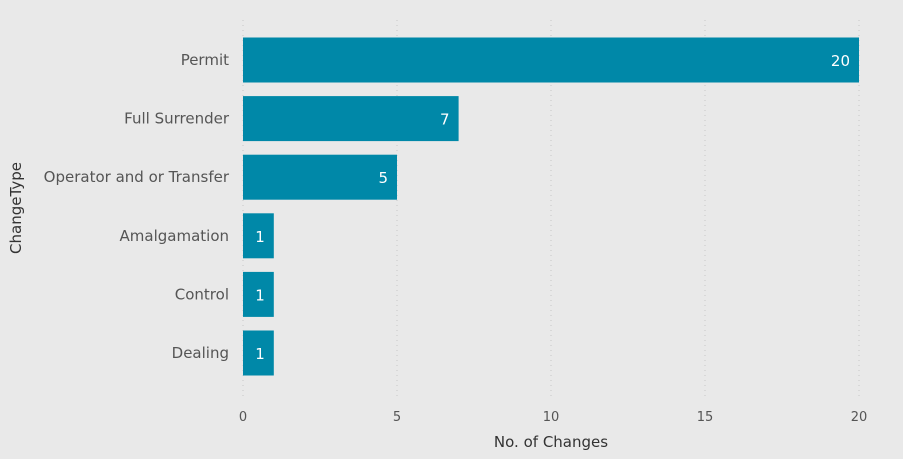 The height and width of the screenshot is (459, 903). I want to click on x-tick-label: 10, so click(551, 417).